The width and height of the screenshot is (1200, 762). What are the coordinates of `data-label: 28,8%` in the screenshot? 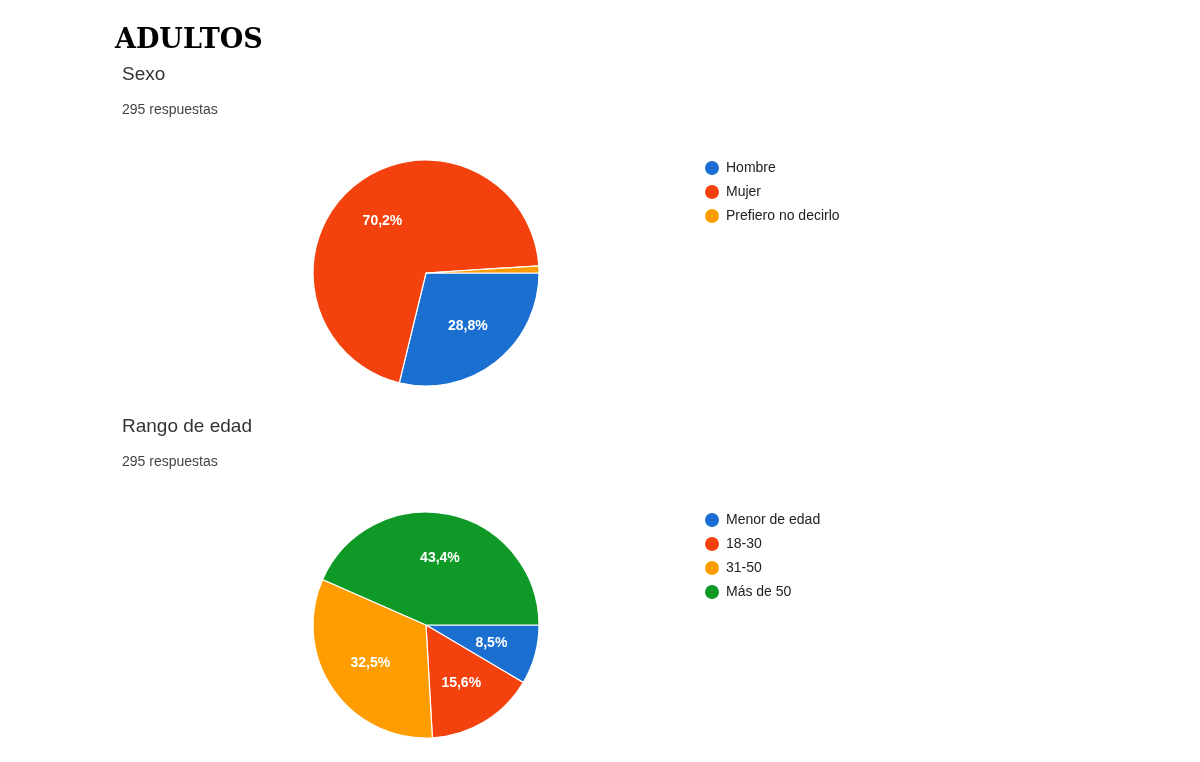 It's located at (468, 325).